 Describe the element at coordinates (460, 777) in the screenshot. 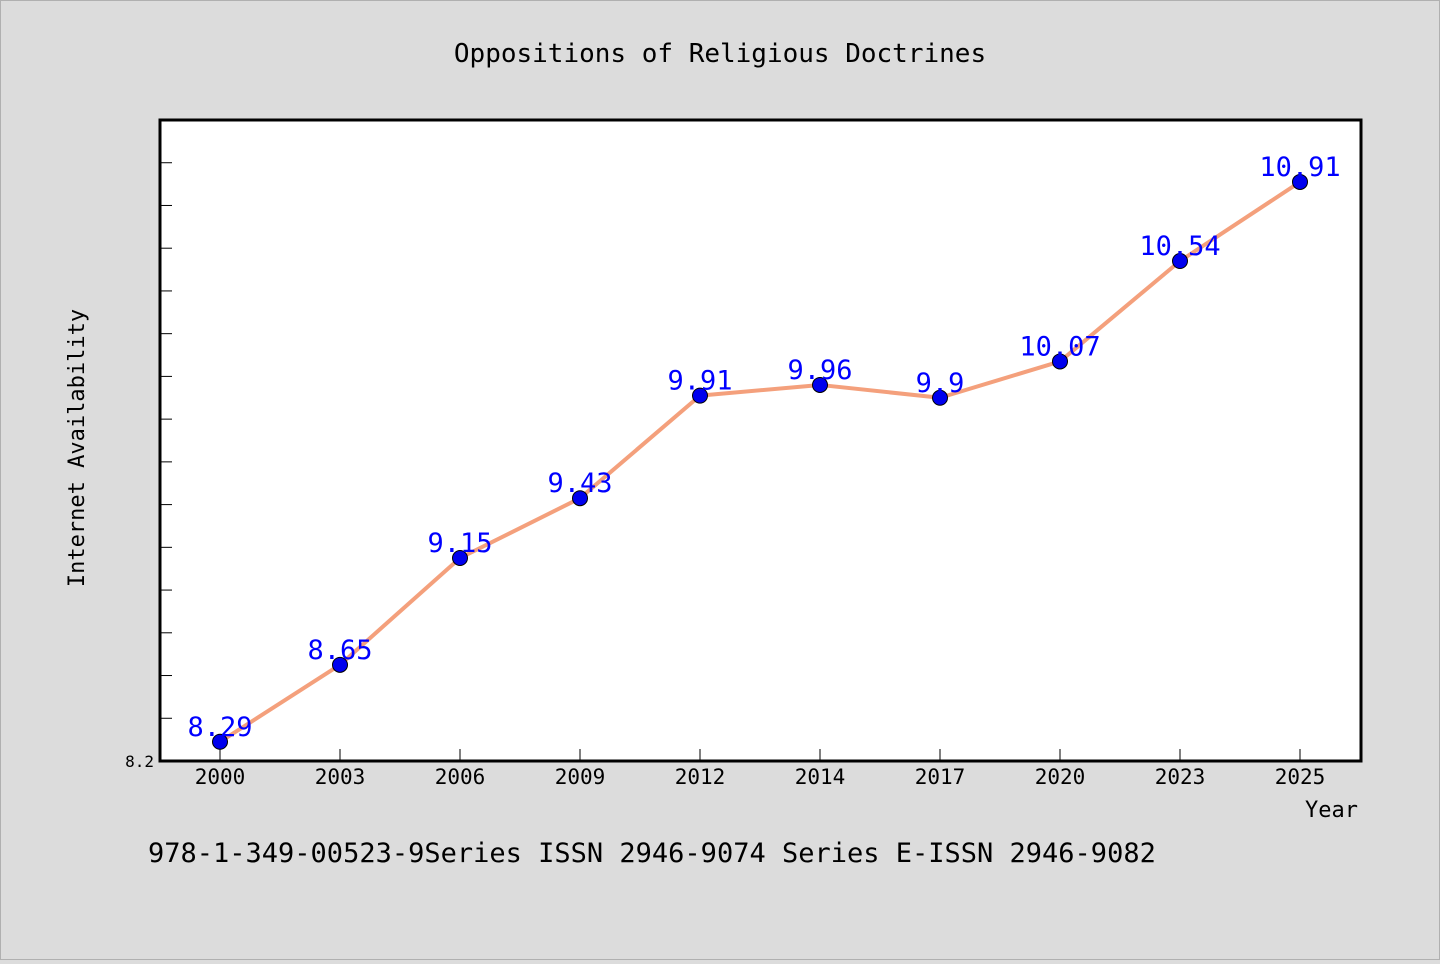

I see `x-tick-label: 2006` at that location.